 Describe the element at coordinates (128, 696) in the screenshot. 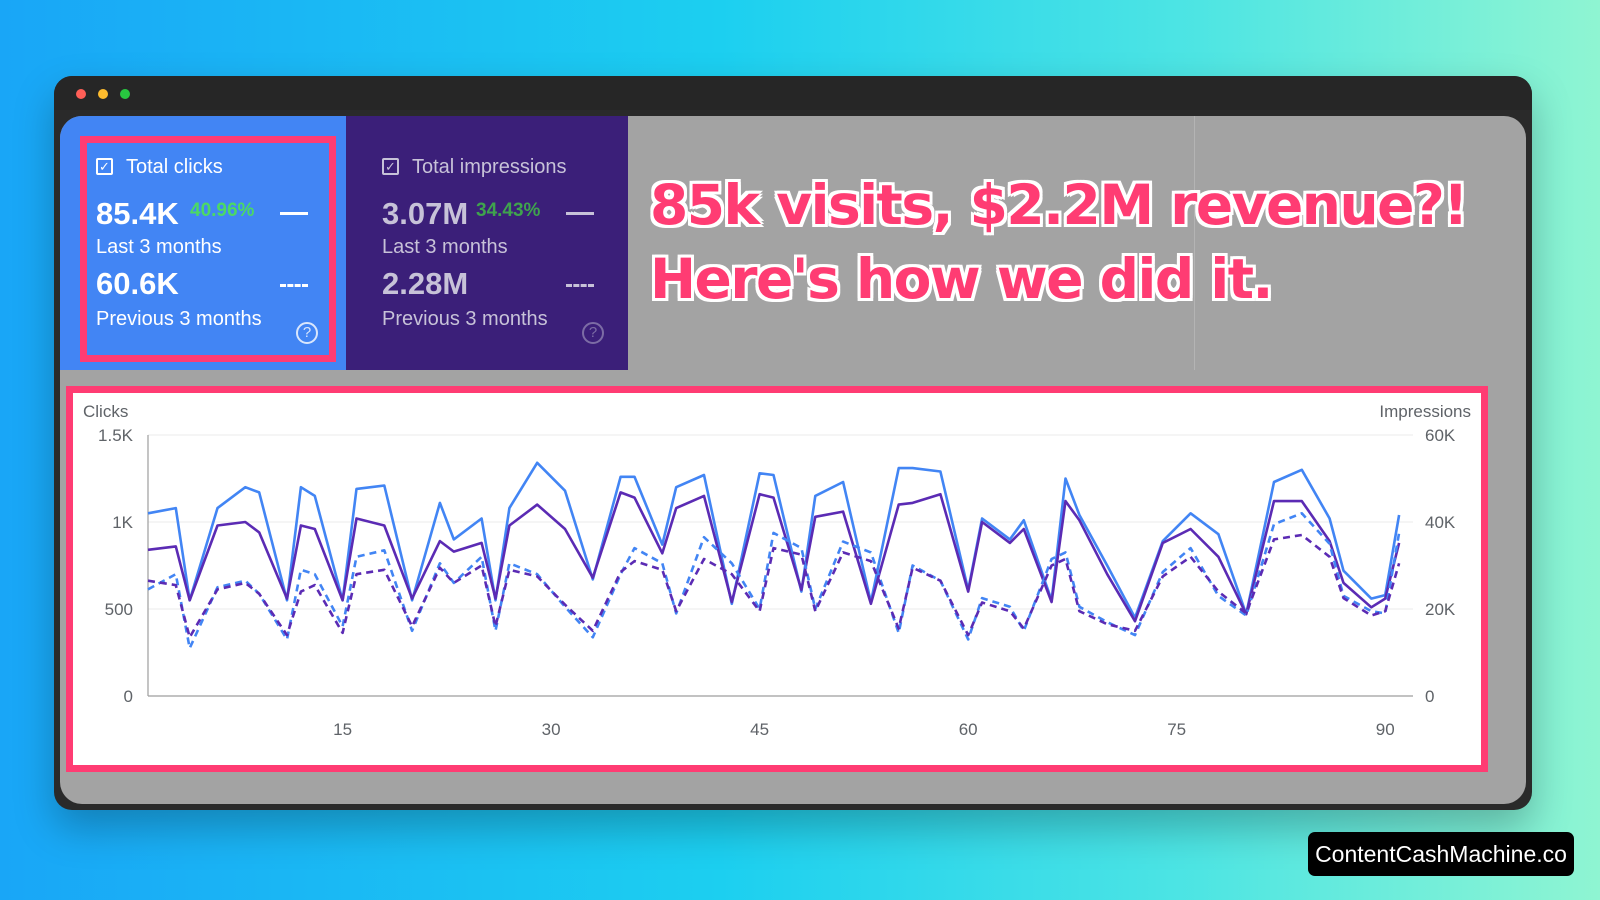

I see `y-left-tick-label: 0` at that location.